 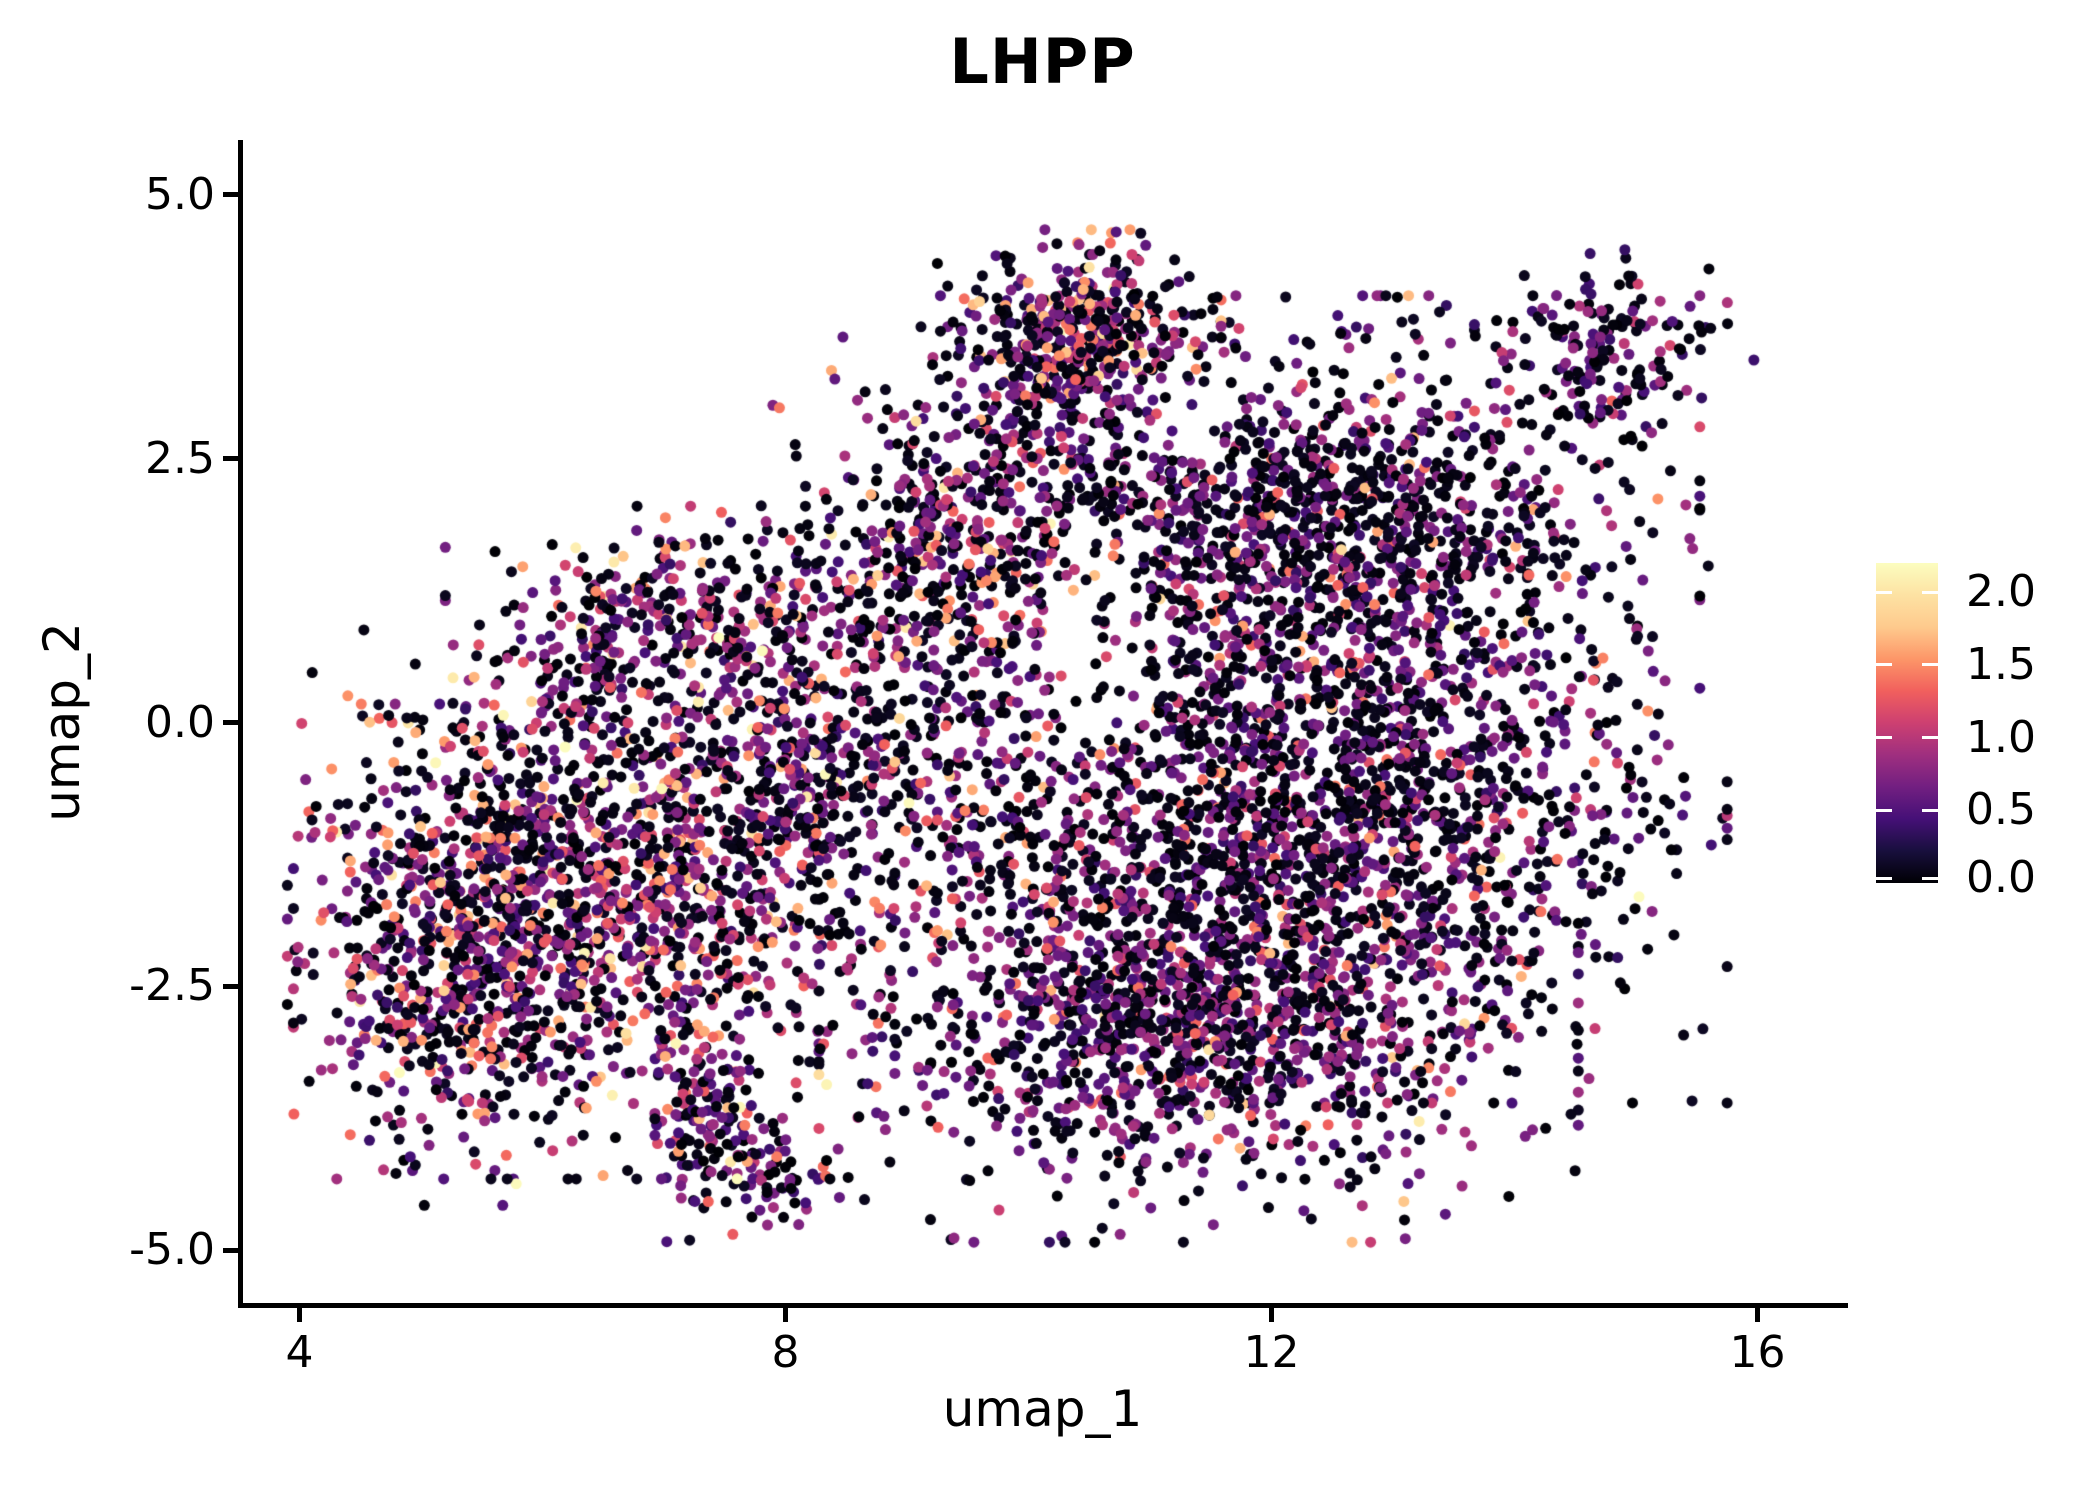 What do you see at coordinates (2001, 877) in the screenshot?
I see `colorbar-tick-label: 0.0` at bounding box center [2001, 877].